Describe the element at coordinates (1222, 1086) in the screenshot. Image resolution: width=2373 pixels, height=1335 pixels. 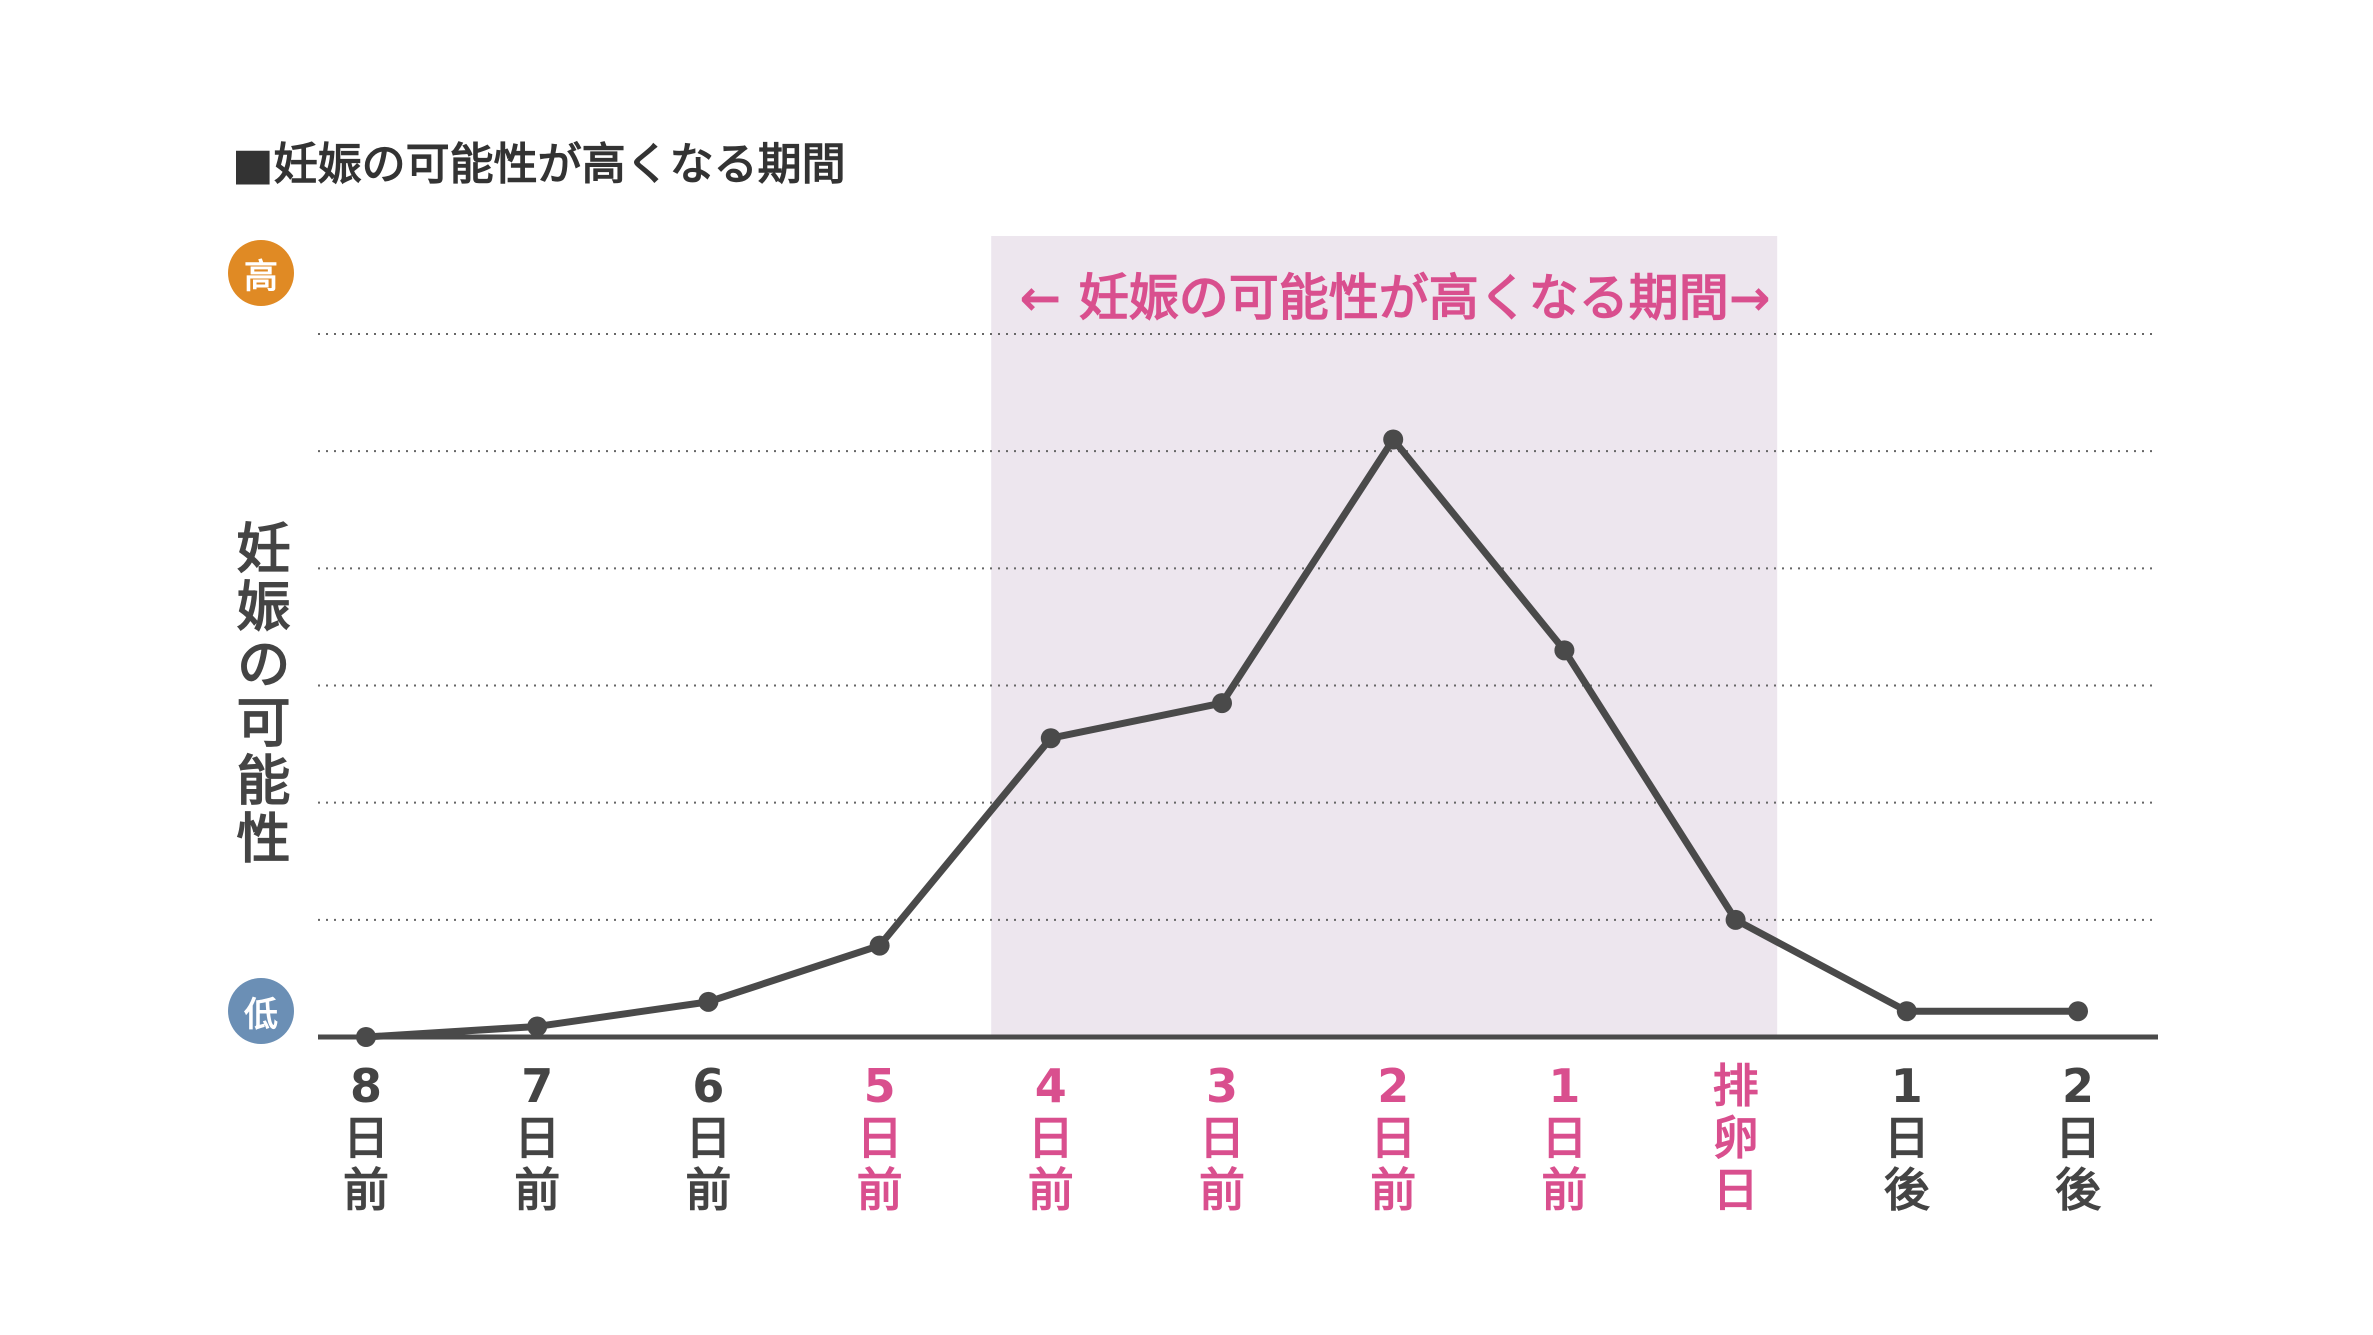
I see `x-tick-label: 3` at that location.